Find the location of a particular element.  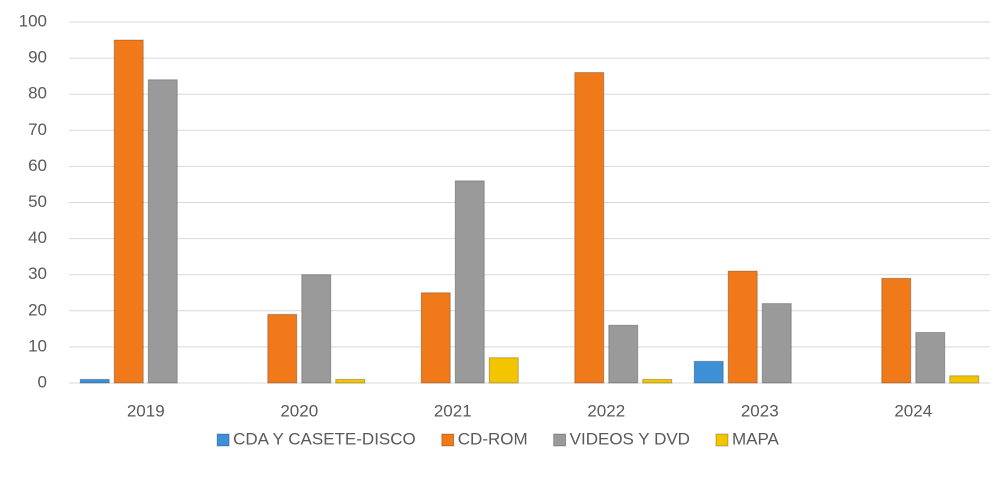

x-tick-label: 2022 is located at coordinates (606, 410).